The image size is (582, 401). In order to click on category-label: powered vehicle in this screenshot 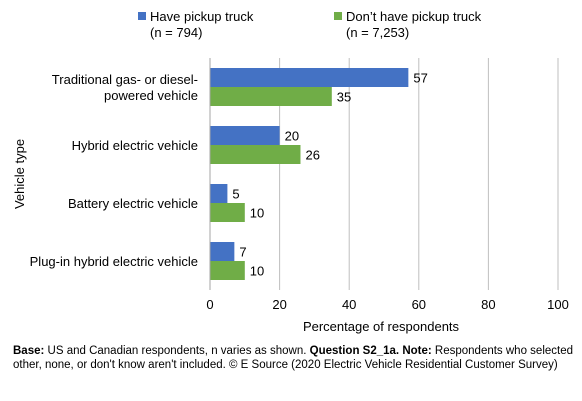, I will do `click(151, 95)`.